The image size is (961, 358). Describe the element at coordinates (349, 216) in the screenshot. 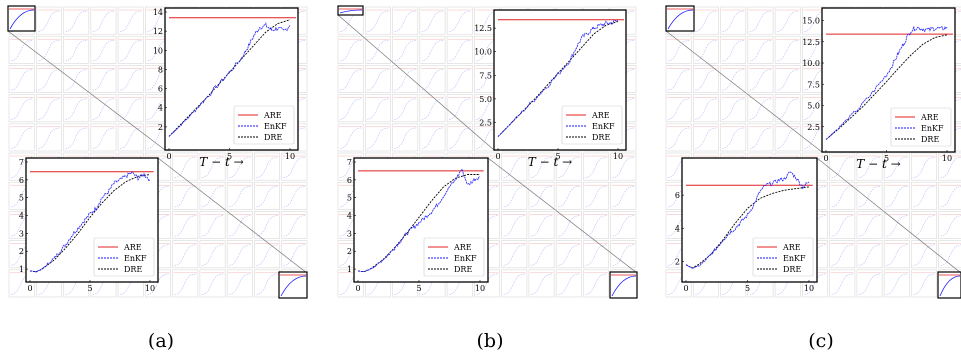

I see `y-tick-label: 4` at that location.